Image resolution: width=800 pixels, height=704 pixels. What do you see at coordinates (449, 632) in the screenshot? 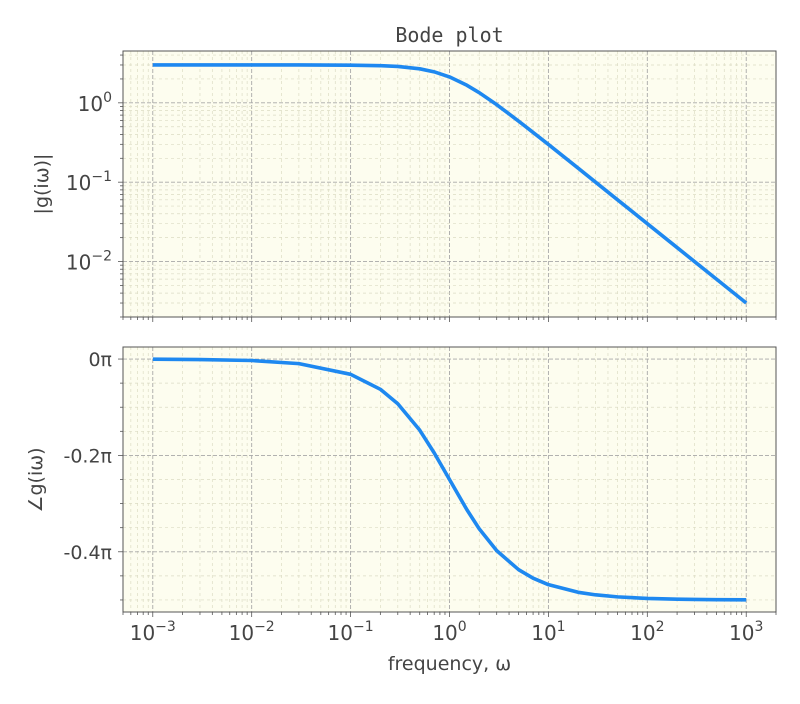
I see `x-tick-label: 10⁰` at bounding box center [449, 632].